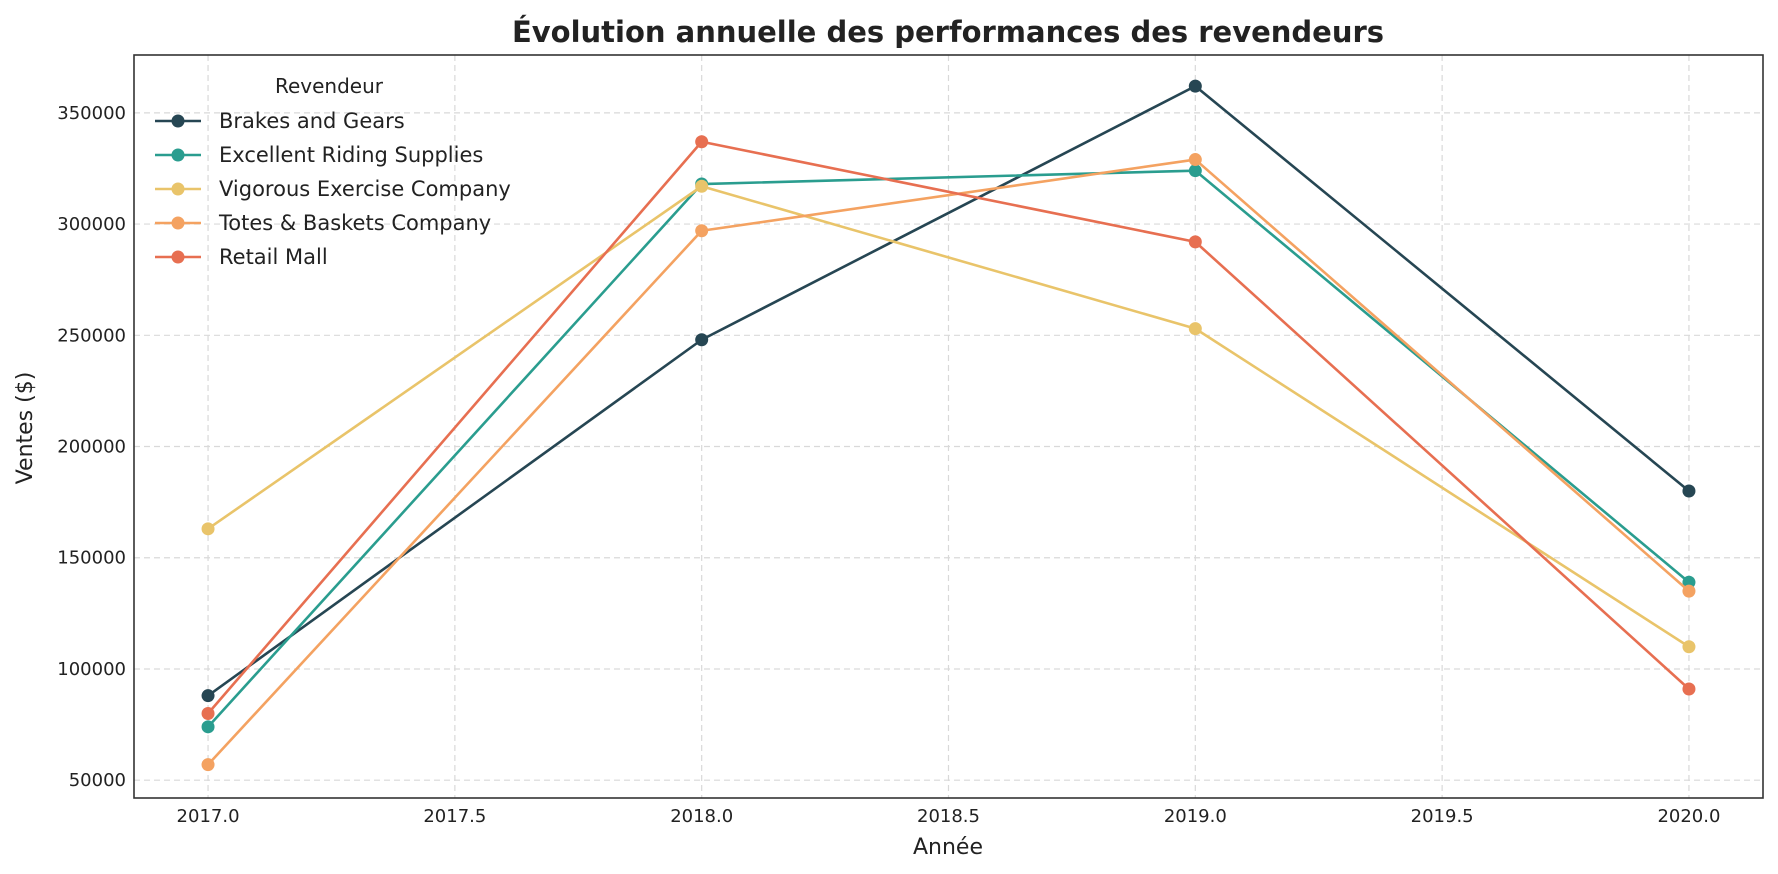  Describe the element at coordinates (1195, 816) in the screenshot. I see `x-tick-label: 2019.0` at that location.